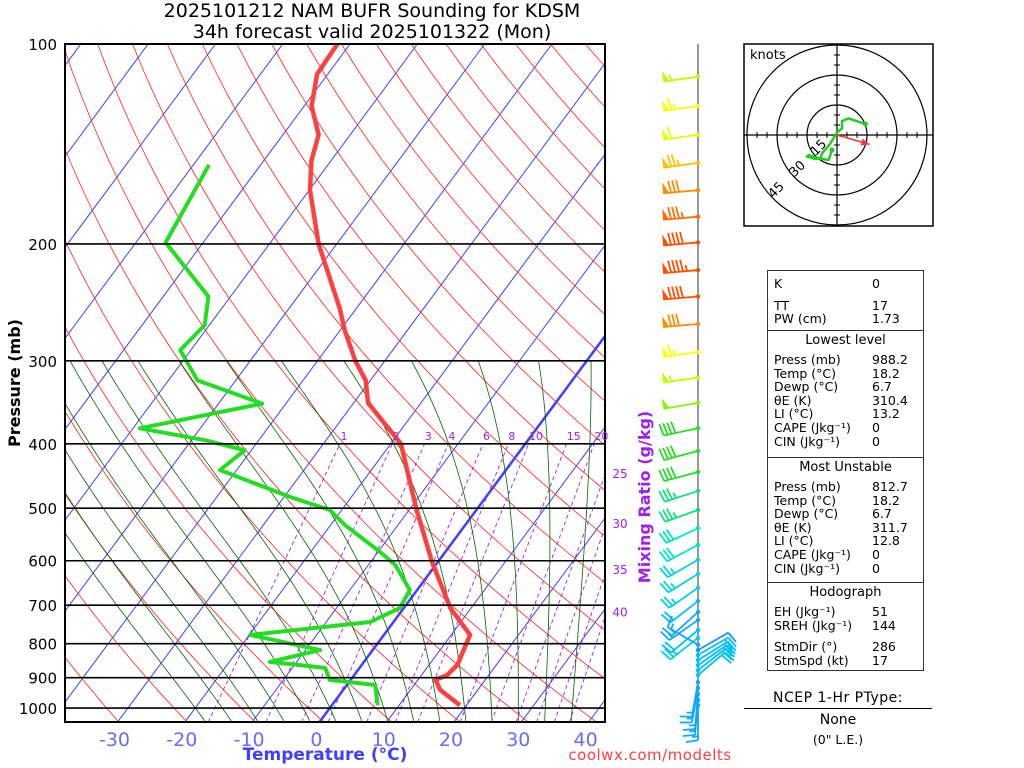 The height and width of the screenshot is (768, 1024). I want to click on mixing-ratio-label: 8, so click(511, 436).